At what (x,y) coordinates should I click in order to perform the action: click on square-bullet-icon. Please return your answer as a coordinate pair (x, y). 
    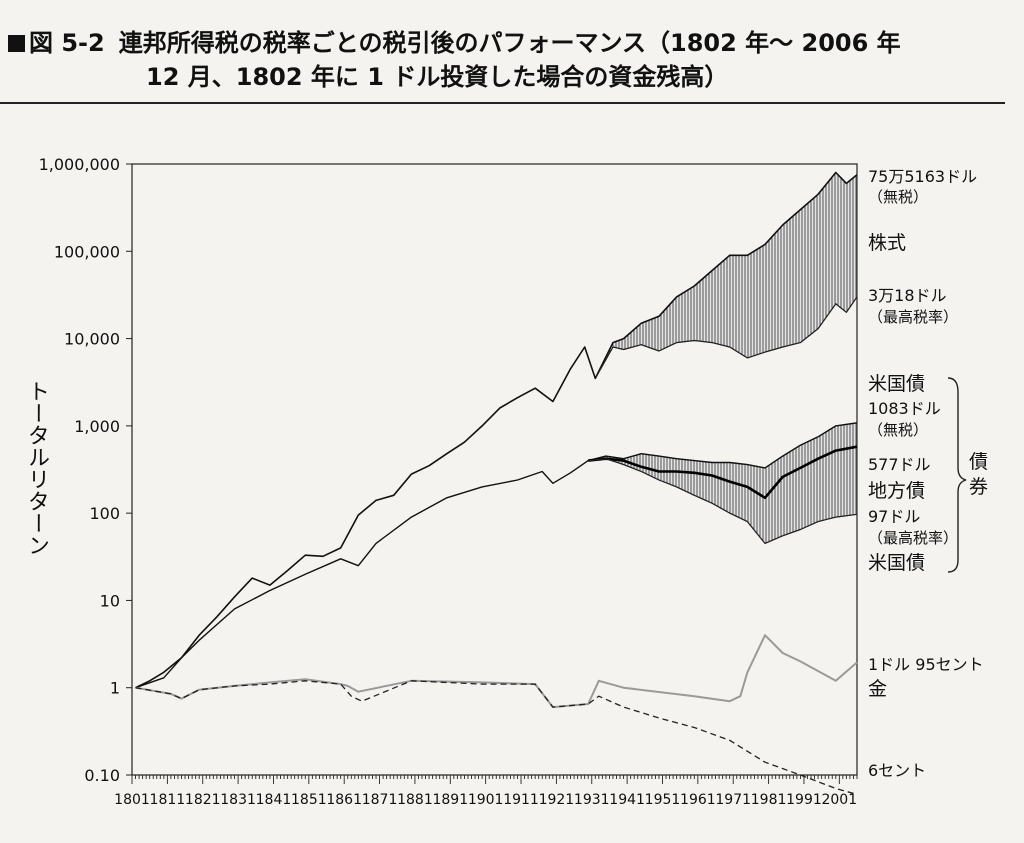
    Looking at the image, I should click on (16, 43).